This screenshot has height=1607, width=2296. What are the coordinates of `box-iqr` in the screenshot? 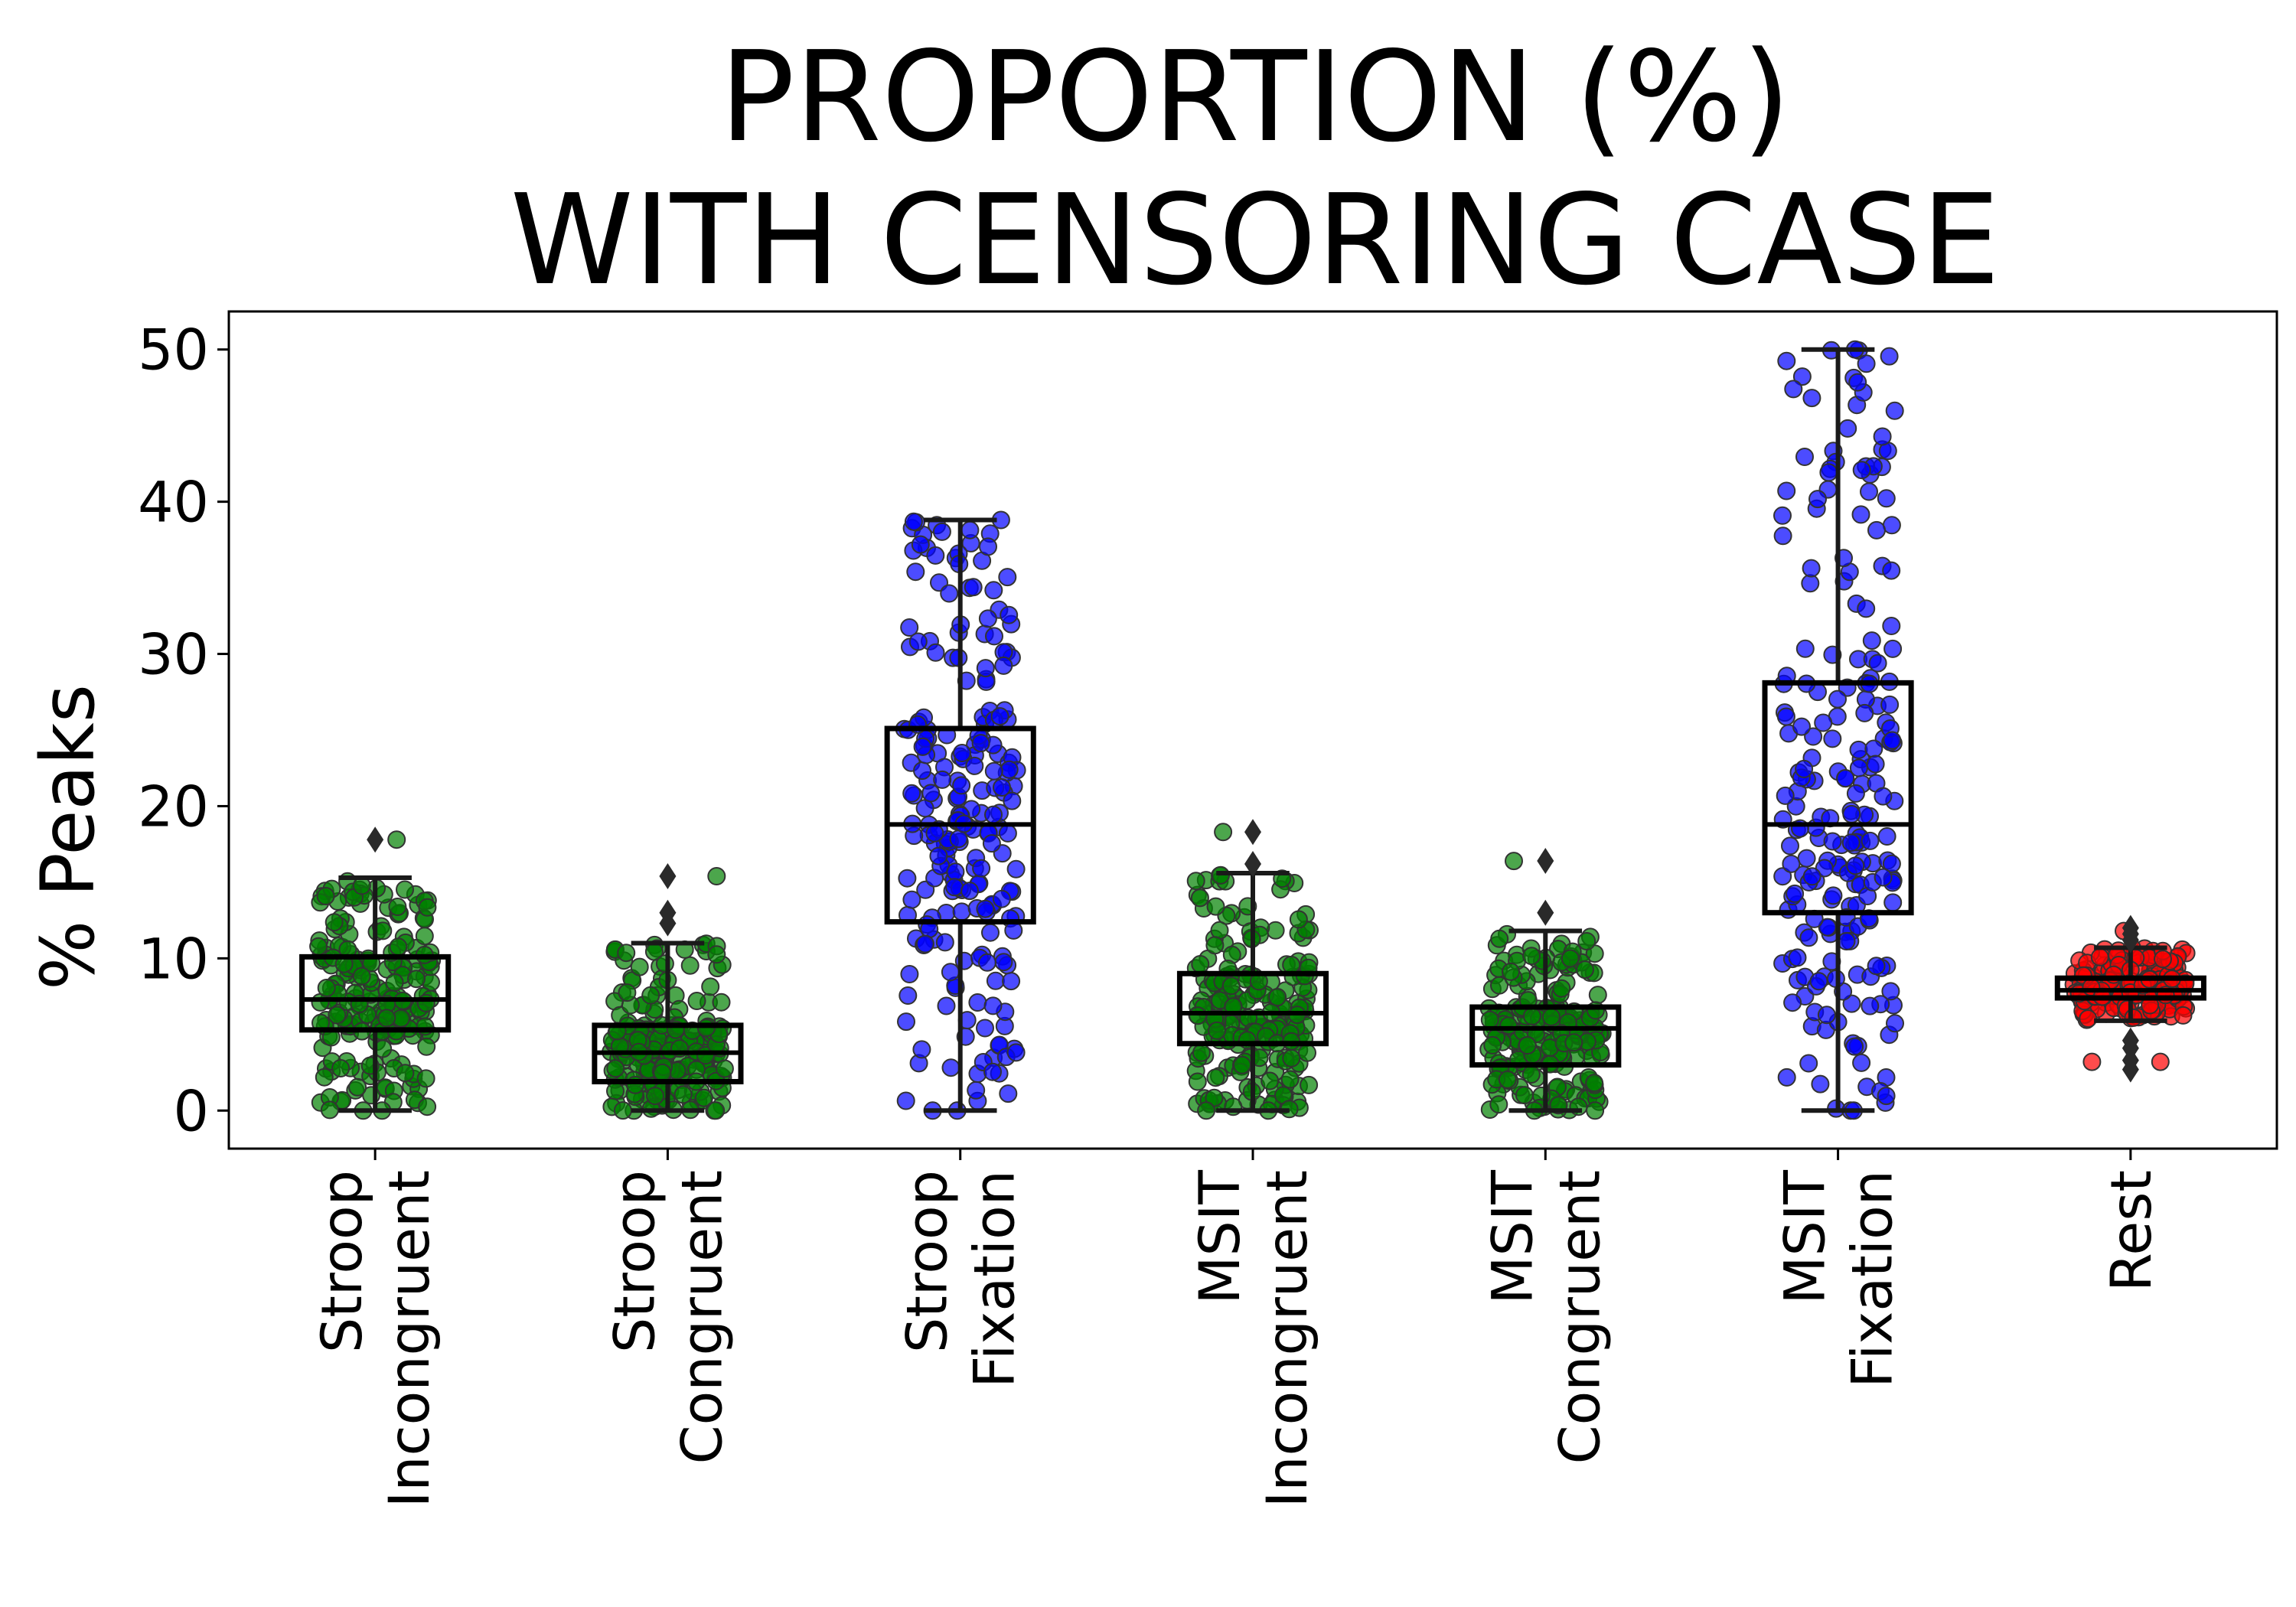 It's located at (1252, 1008).